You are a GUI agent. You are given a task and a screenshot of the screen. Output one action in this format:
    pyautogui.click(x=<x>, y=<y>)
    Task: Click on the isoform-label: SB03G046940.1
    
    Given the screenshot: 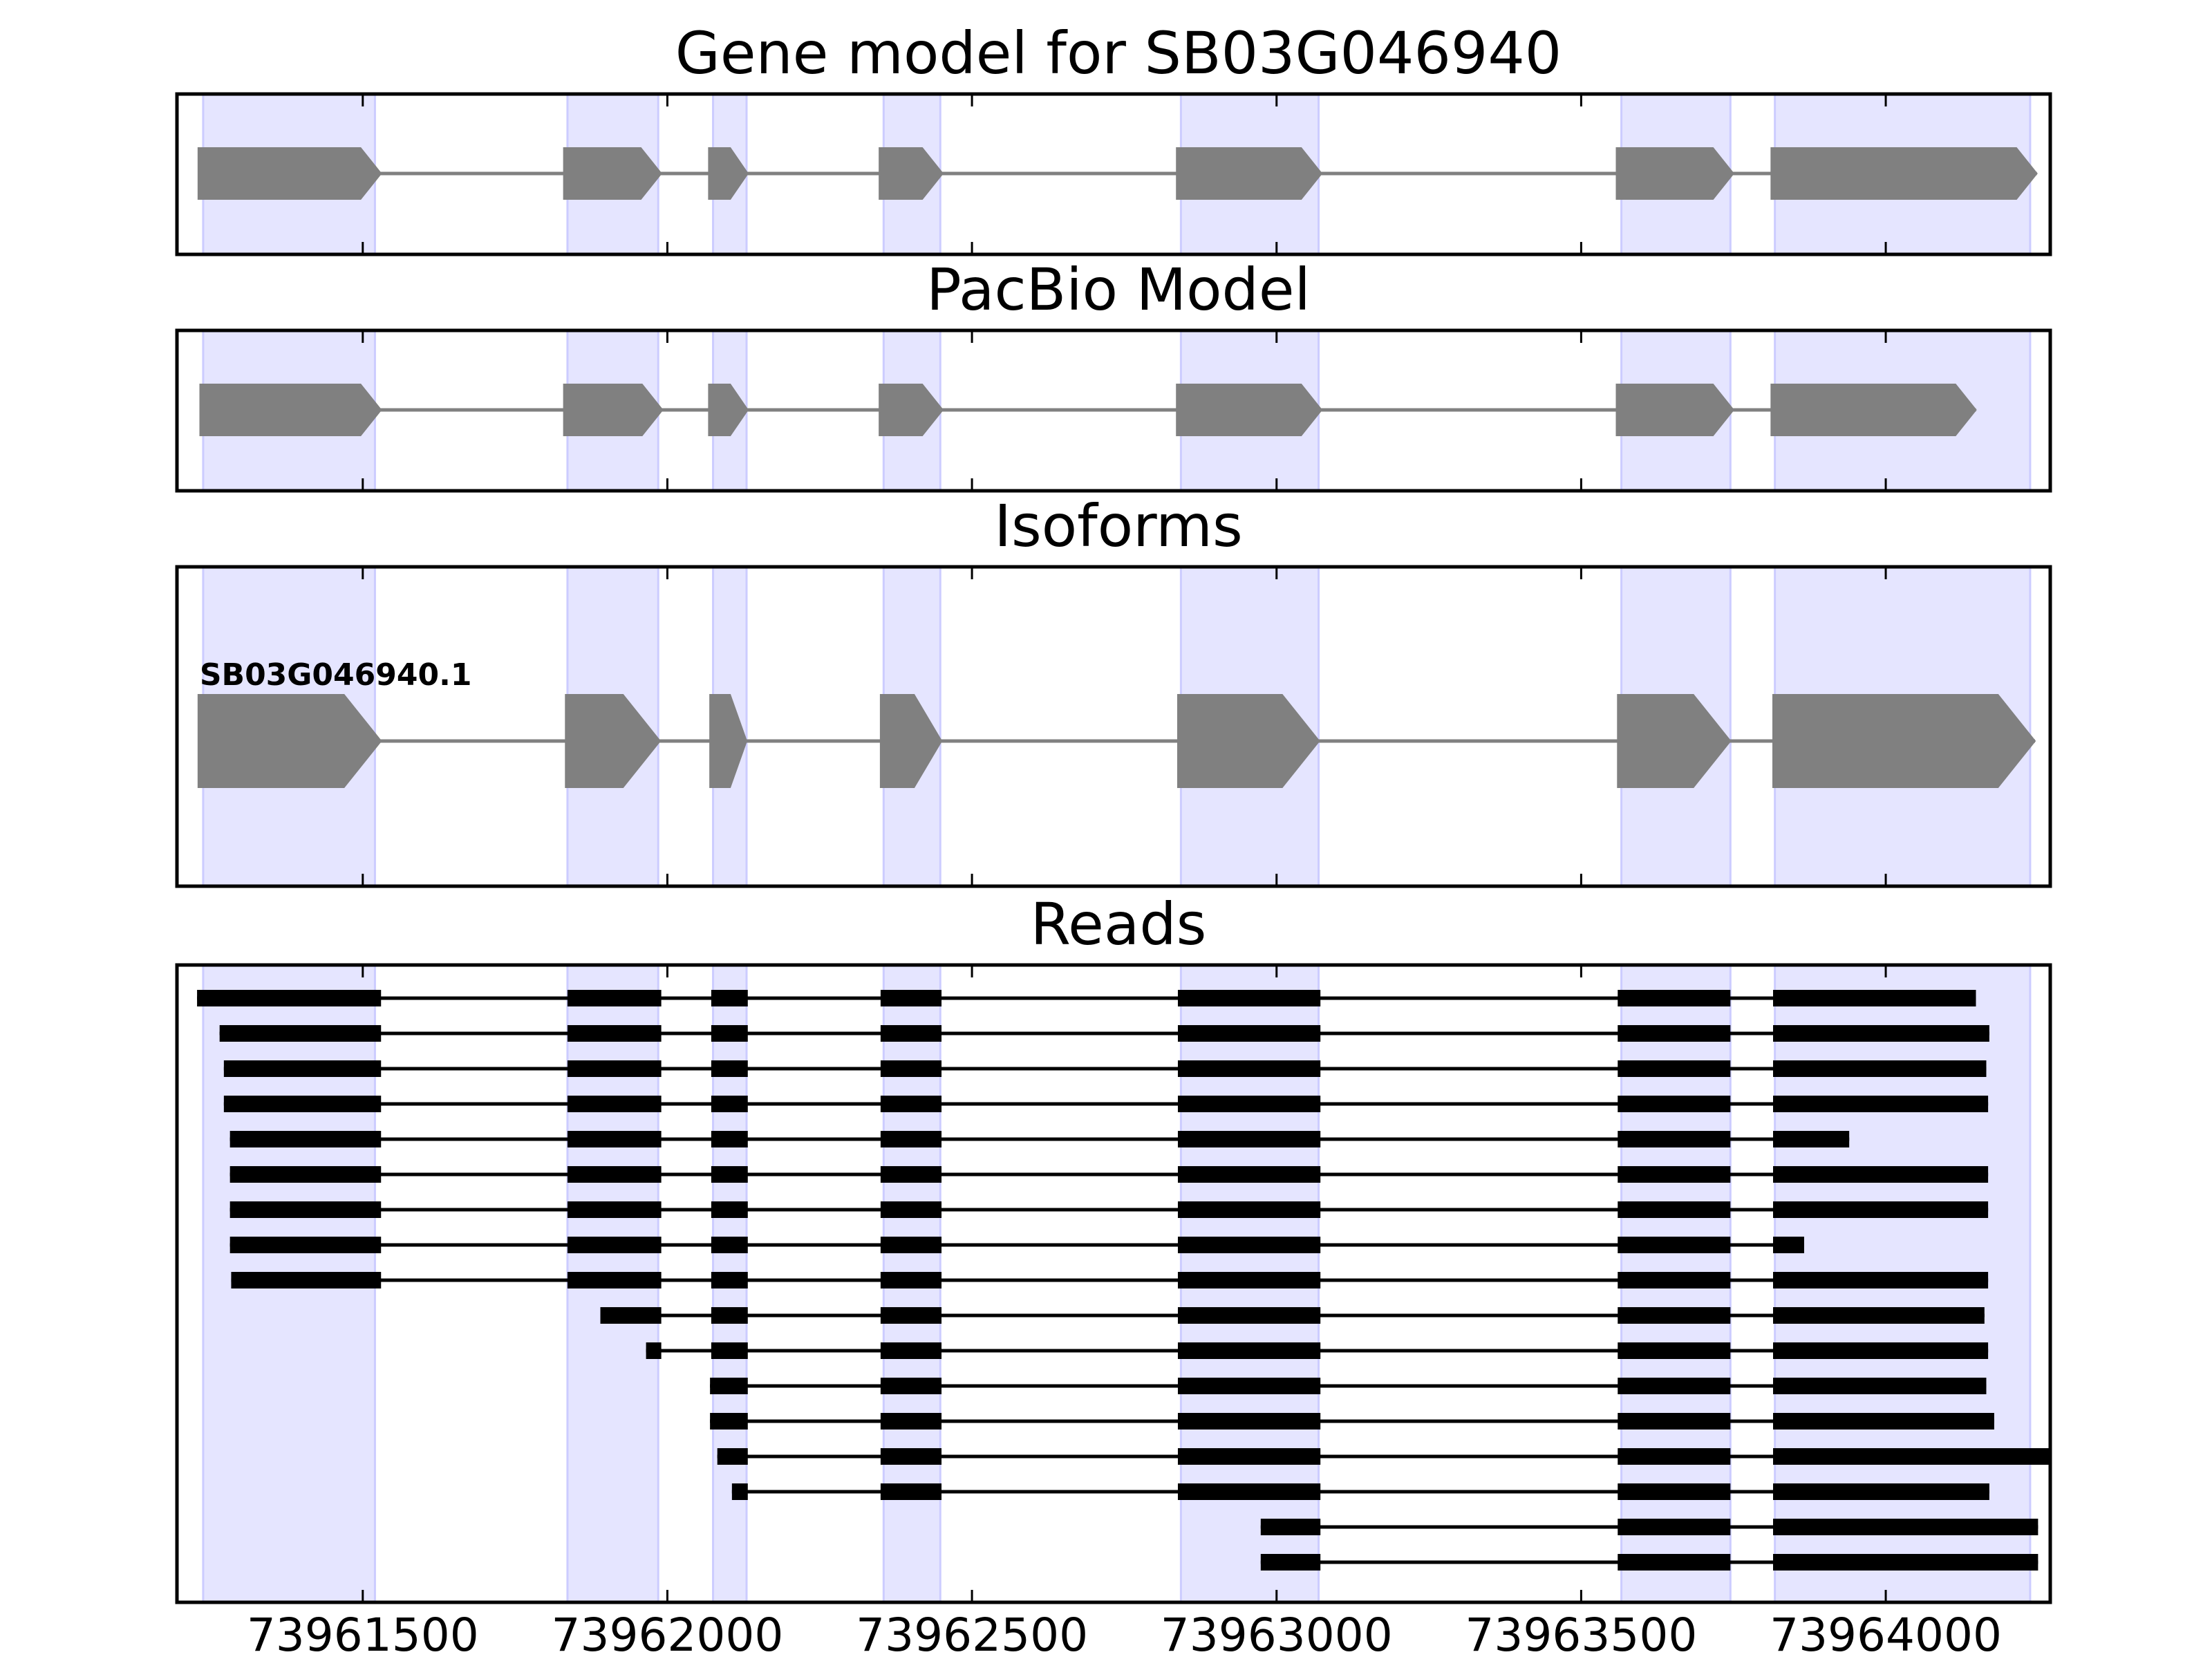 What is the action you would take?
    pyautogui.click(x=336, y=675)
    